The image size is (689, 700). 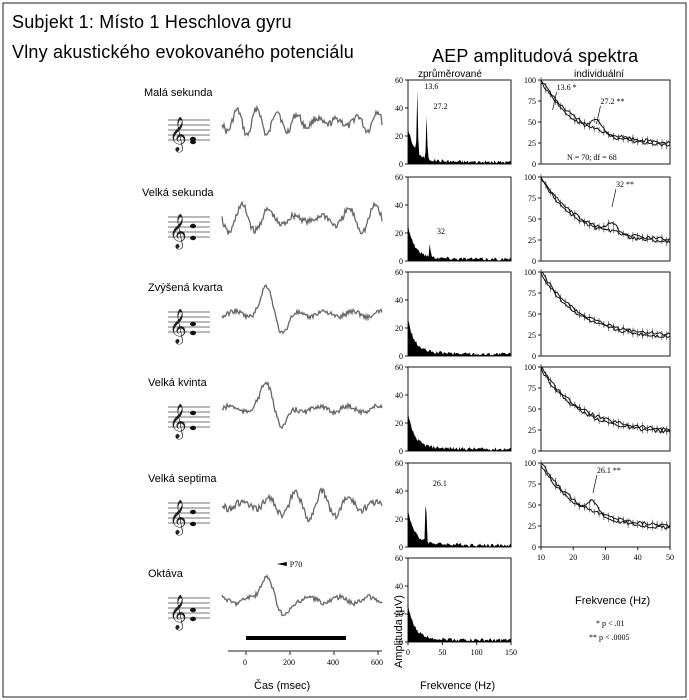 What do you see at coordinates (296, 638) in the screenshot?
I see `stimulus-bar` at bounding box center [296, 638].